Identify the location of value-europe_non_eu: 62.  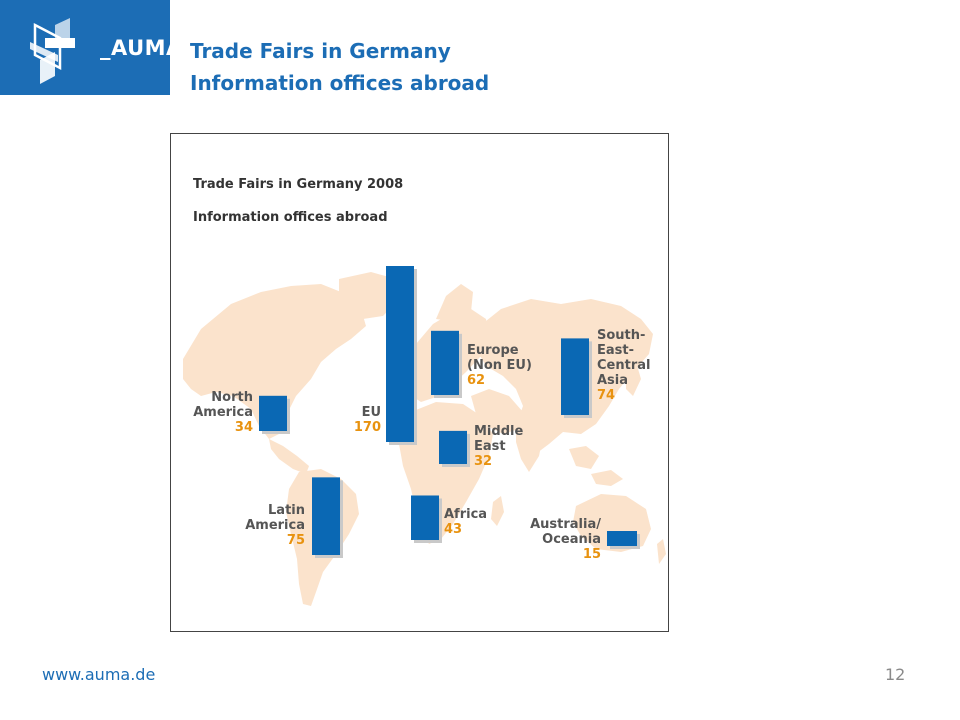
(476, 380).